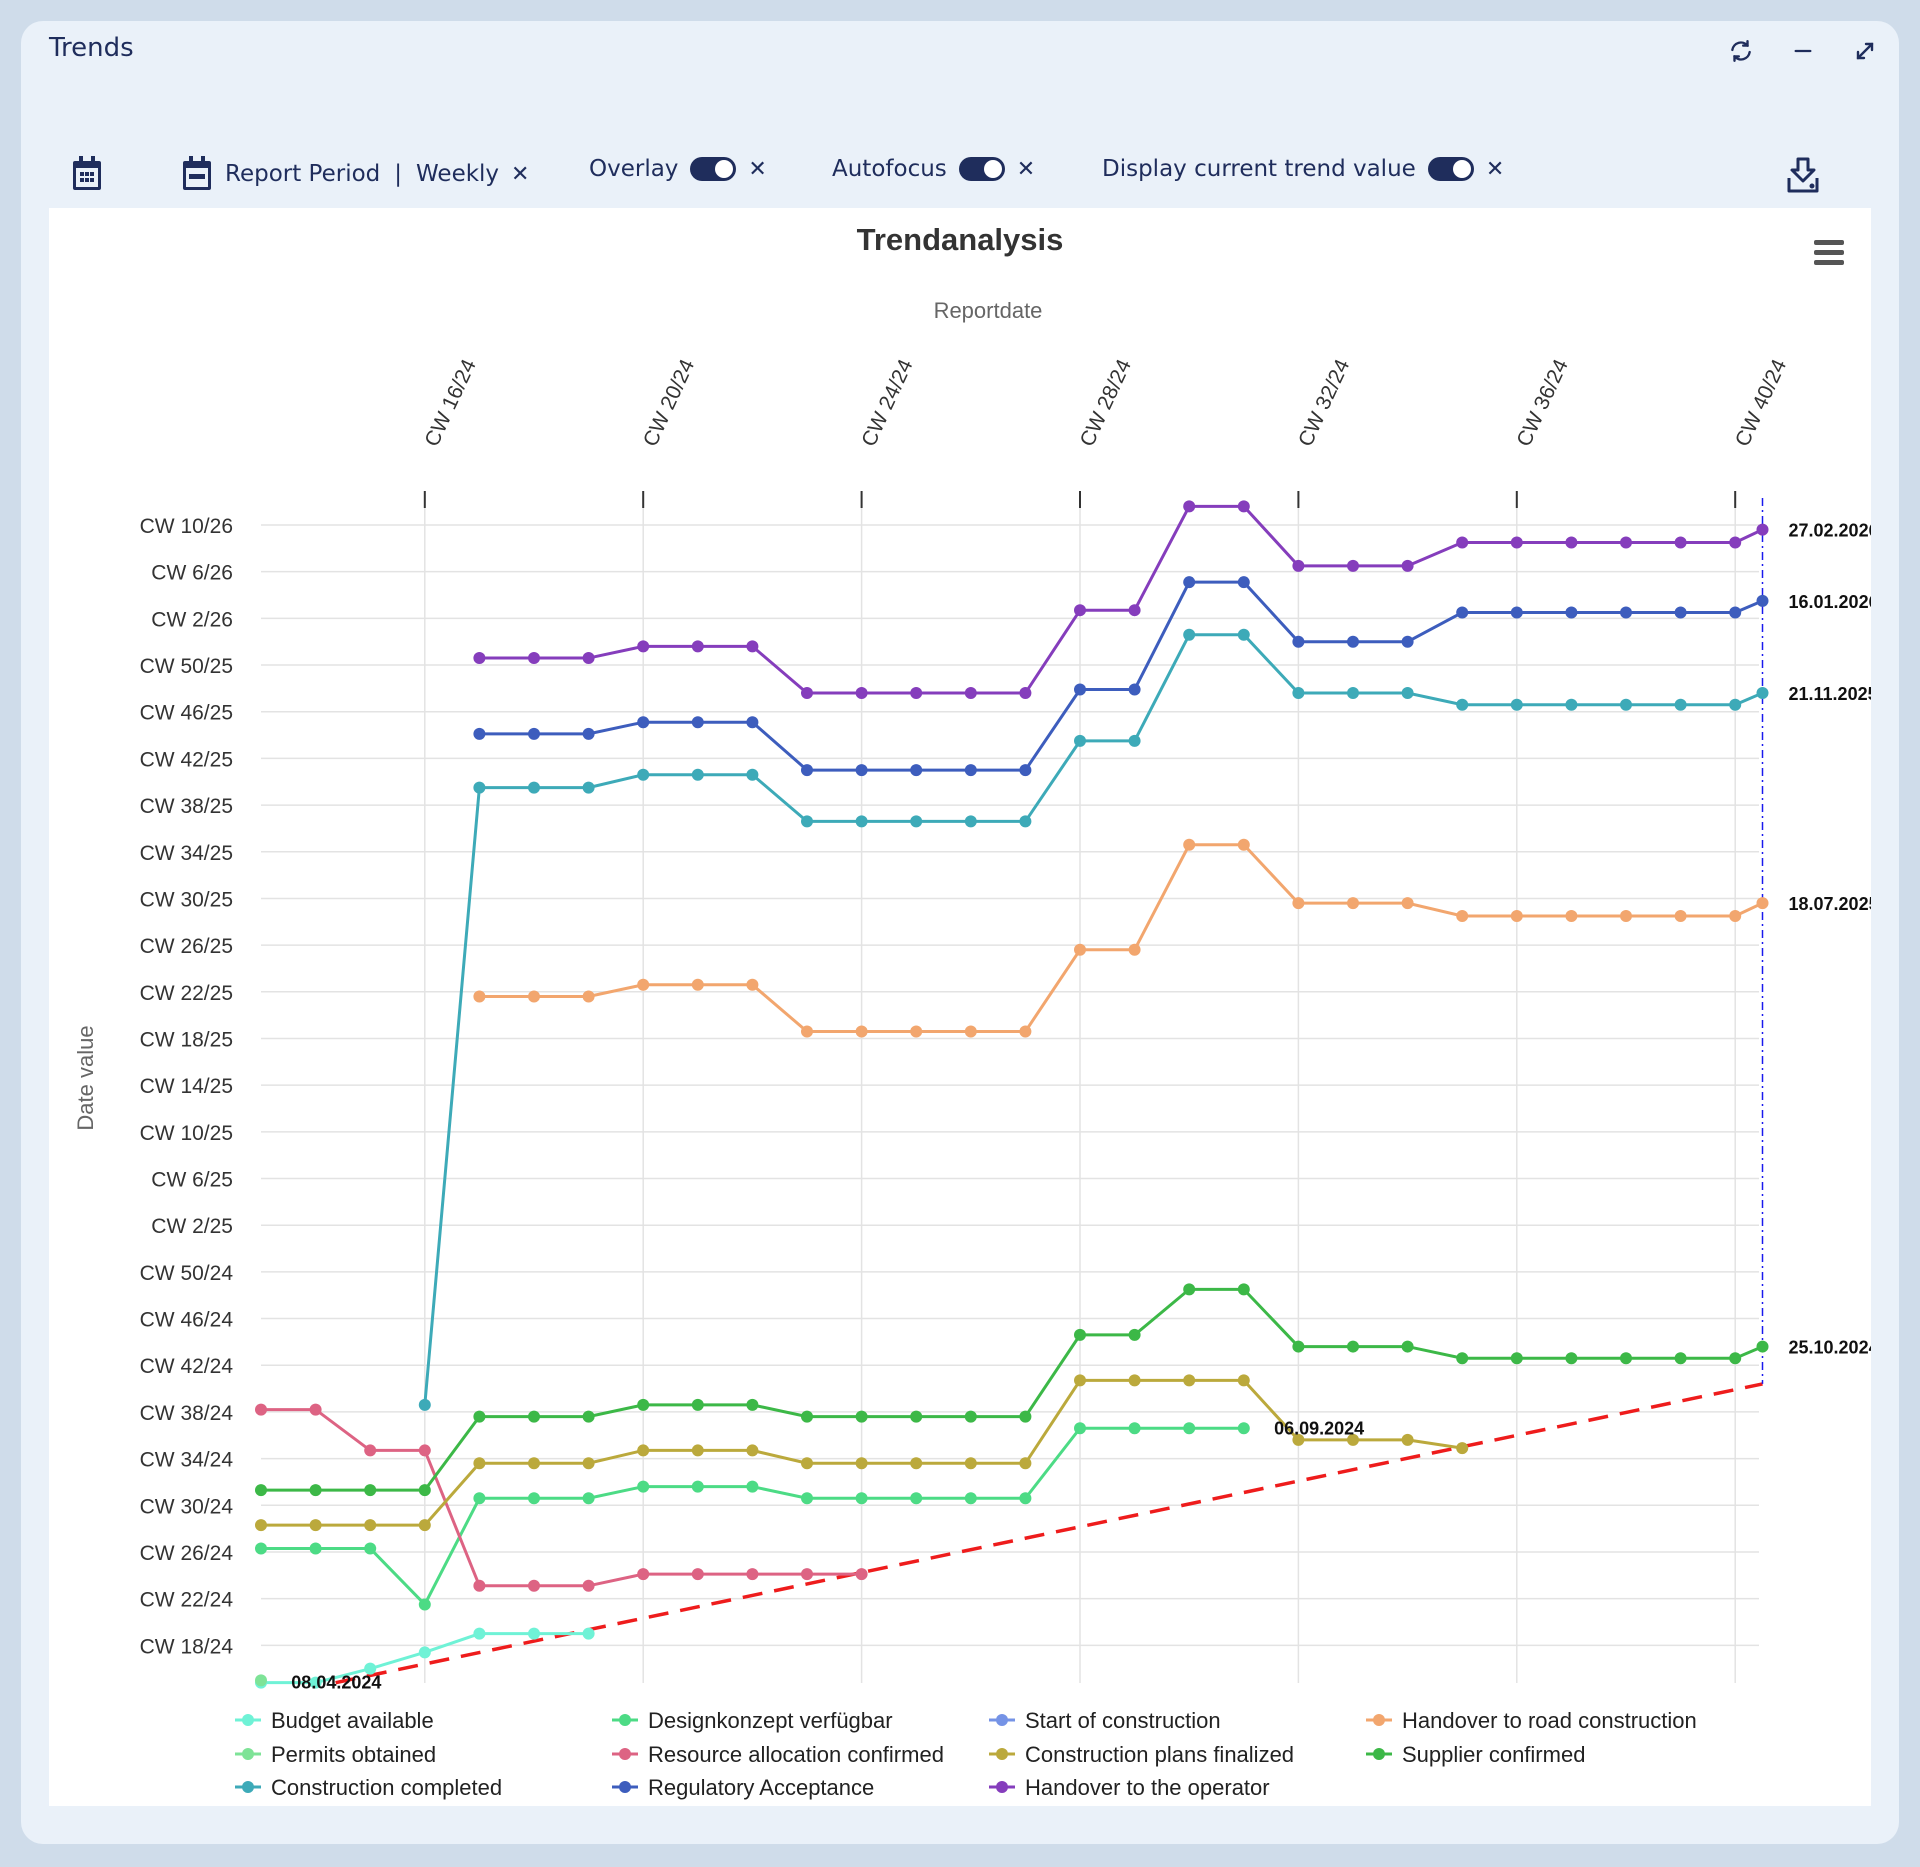  Describe the element at coordinates (1475, 1754) in the screenshot. I see `legend-item: Supplier confirmed` at that location.